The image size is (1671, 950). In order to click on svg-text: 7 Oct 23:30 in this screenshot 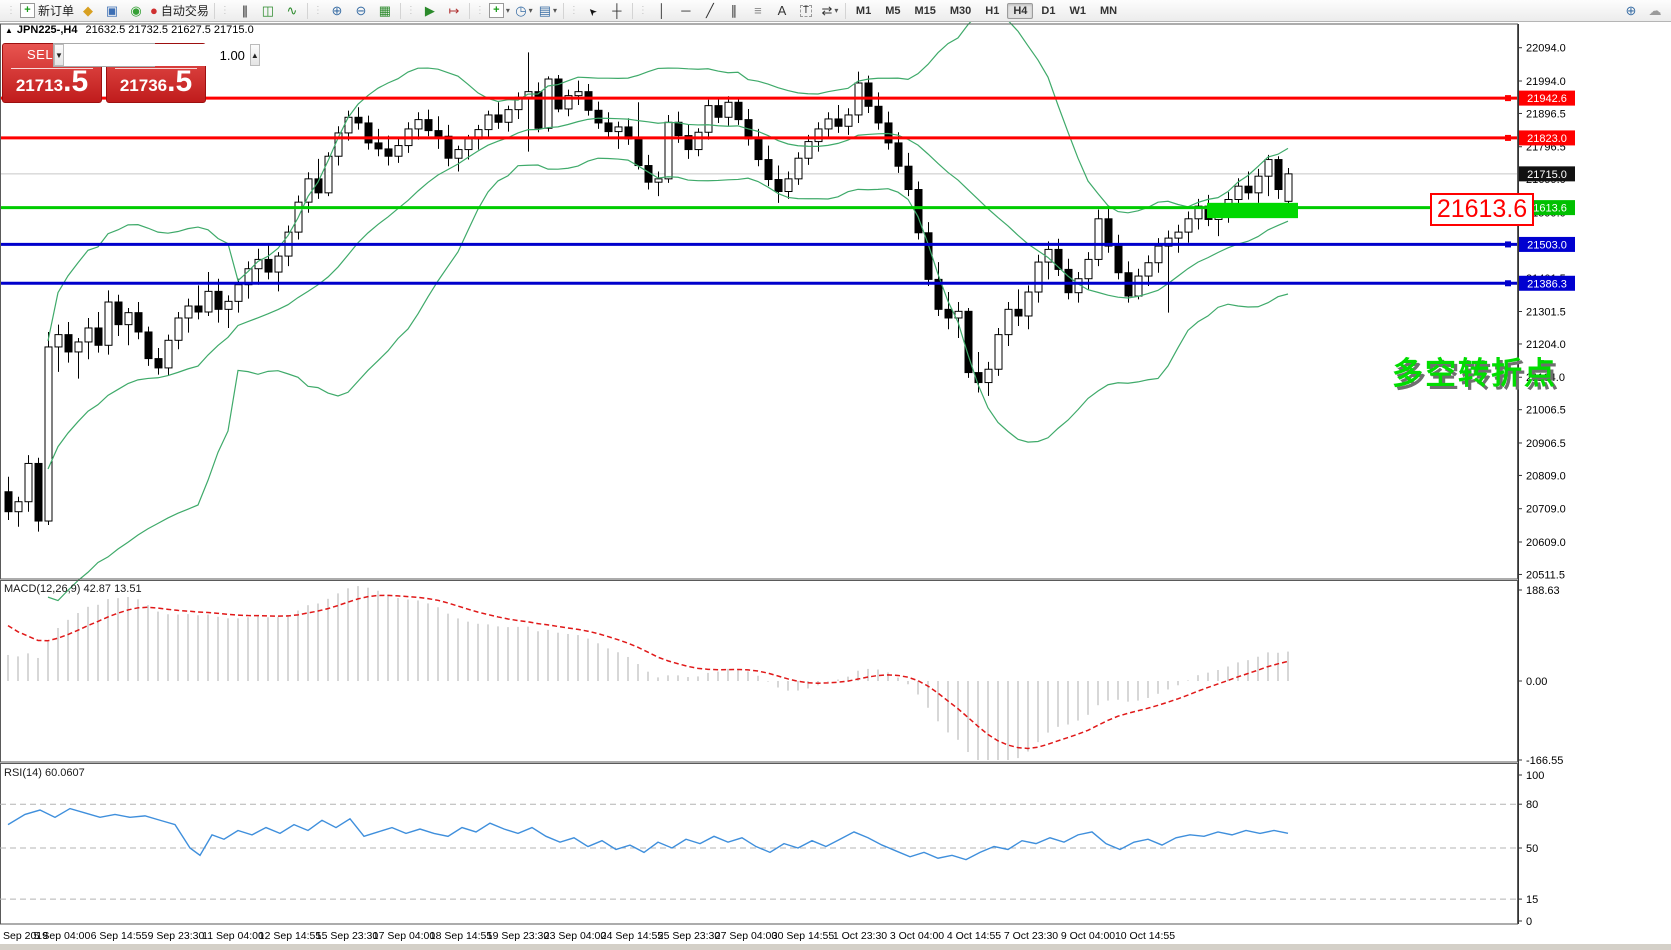, I will do `click(1031, 936)`.